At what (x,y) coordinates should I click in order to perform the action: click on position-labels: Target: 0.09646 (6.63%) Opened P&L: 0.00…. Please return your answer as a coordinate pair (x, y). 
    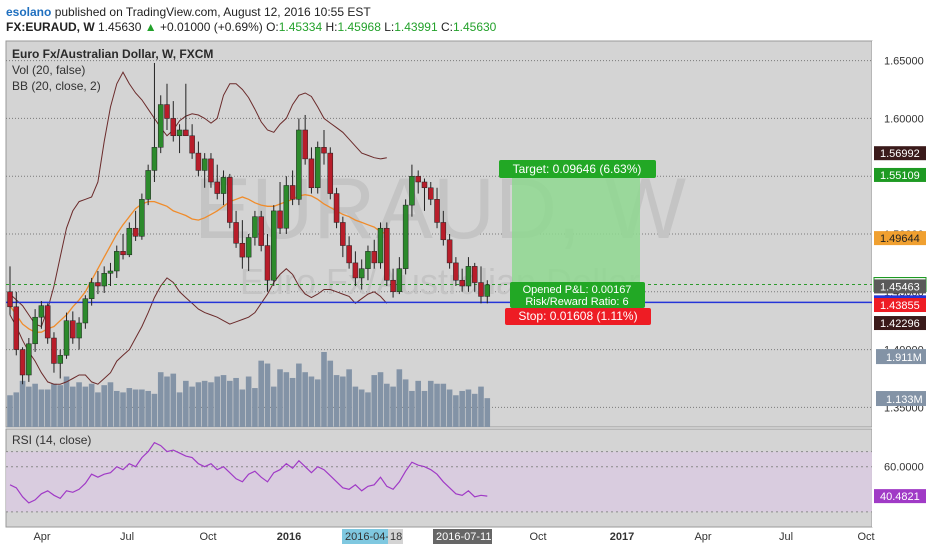
    Looking at the image, I should click on (577, 242).